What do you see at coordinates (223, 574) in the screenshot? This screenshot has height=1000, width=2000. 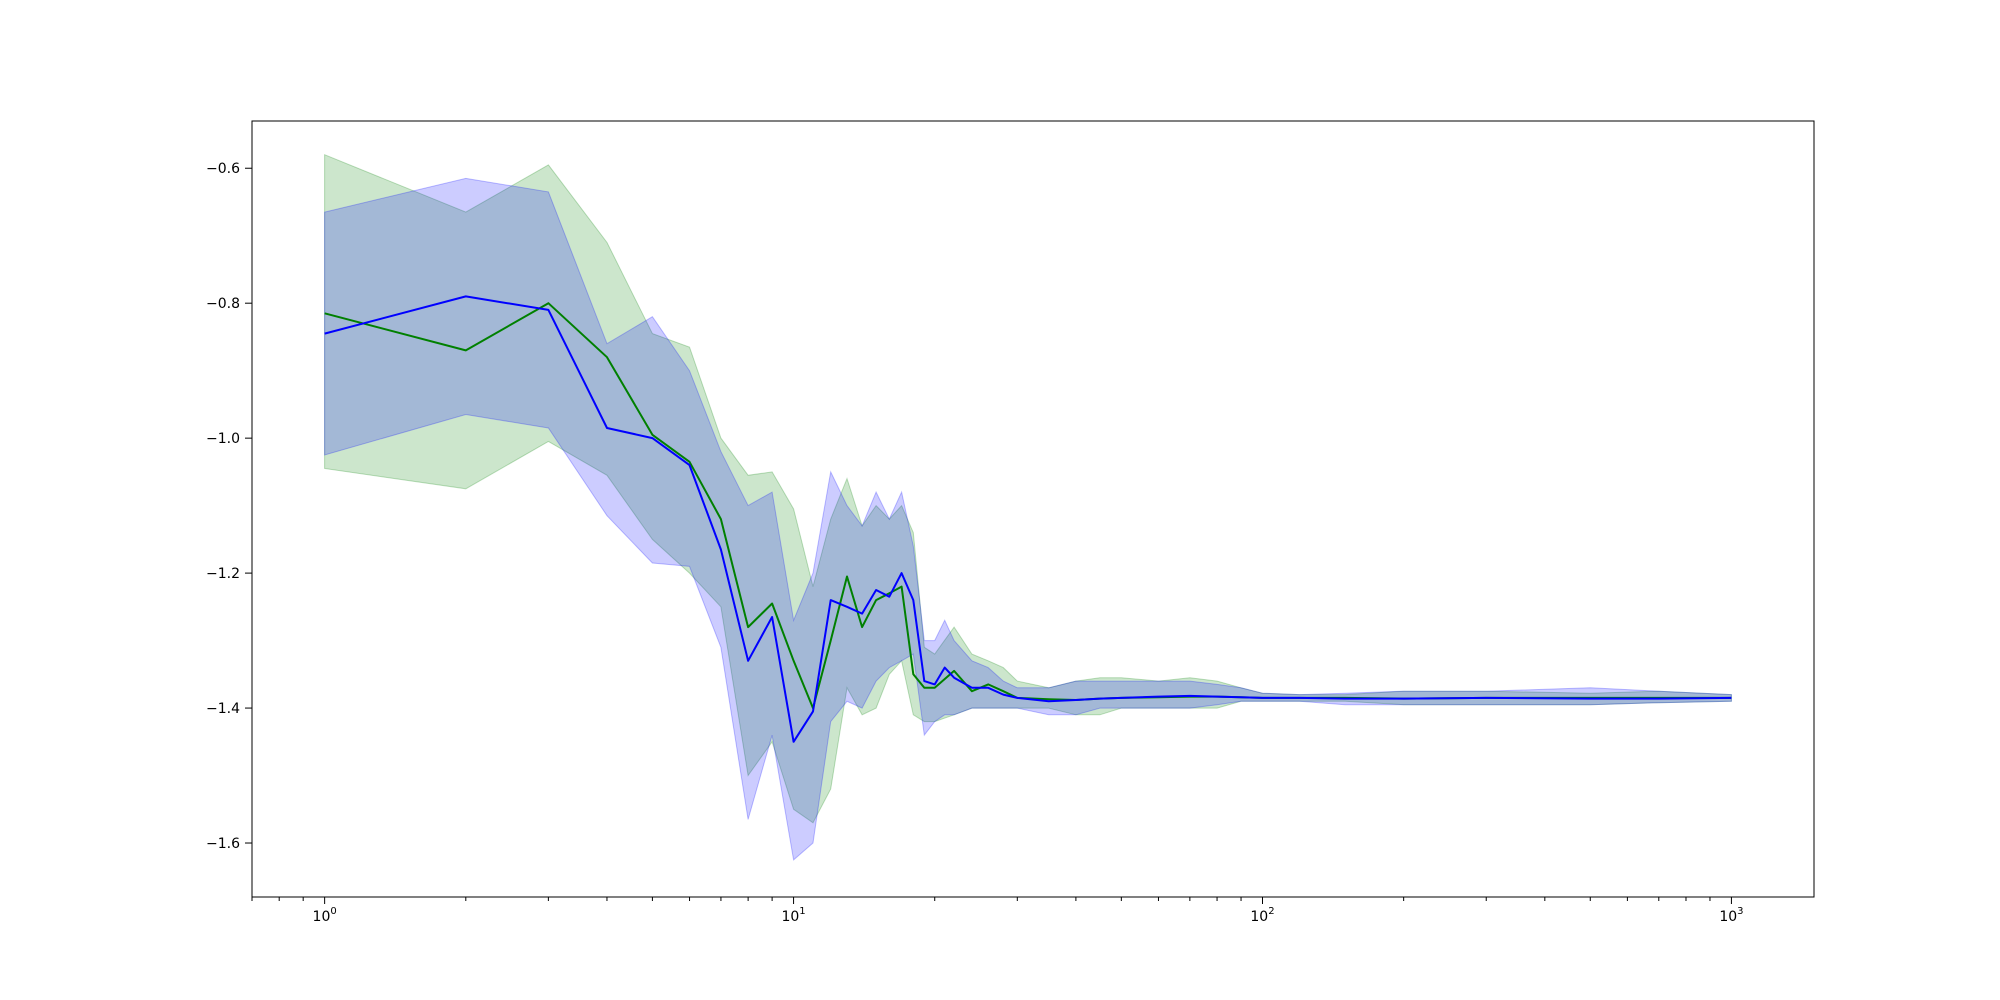 I see `y-tick-label: −1.2` at bounding box center [223, 574].